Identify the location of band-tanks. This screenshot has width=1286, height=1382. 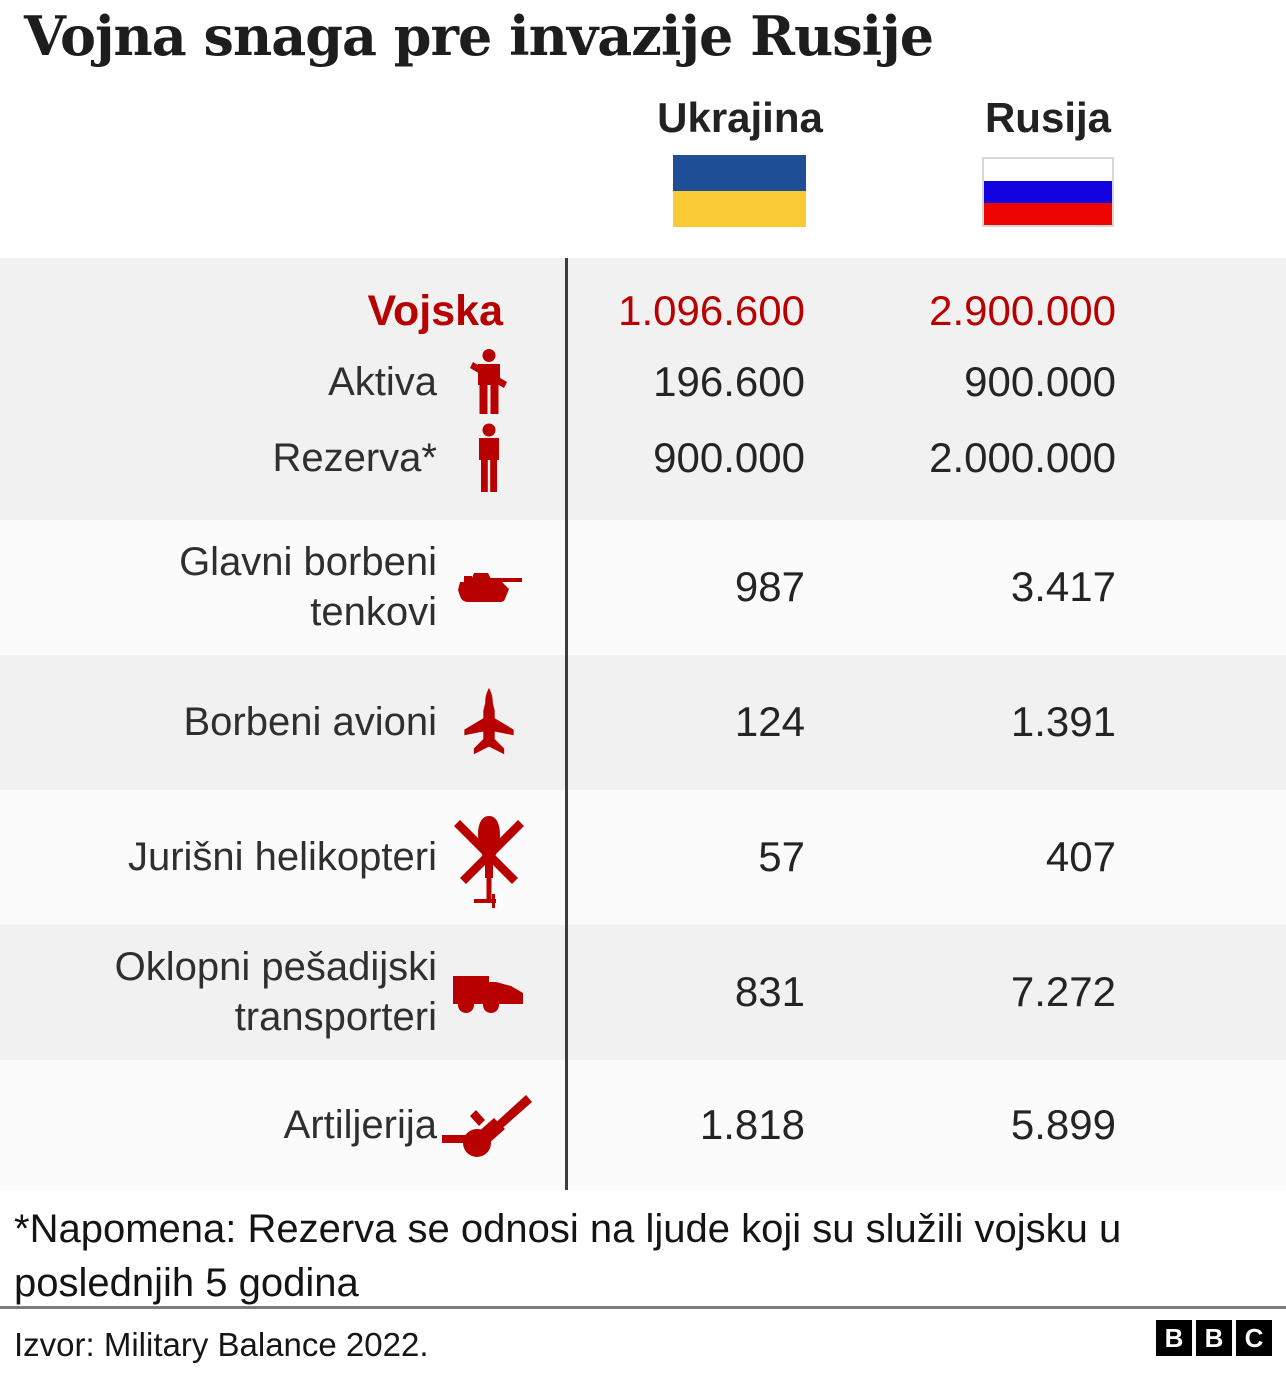
(643, 587).